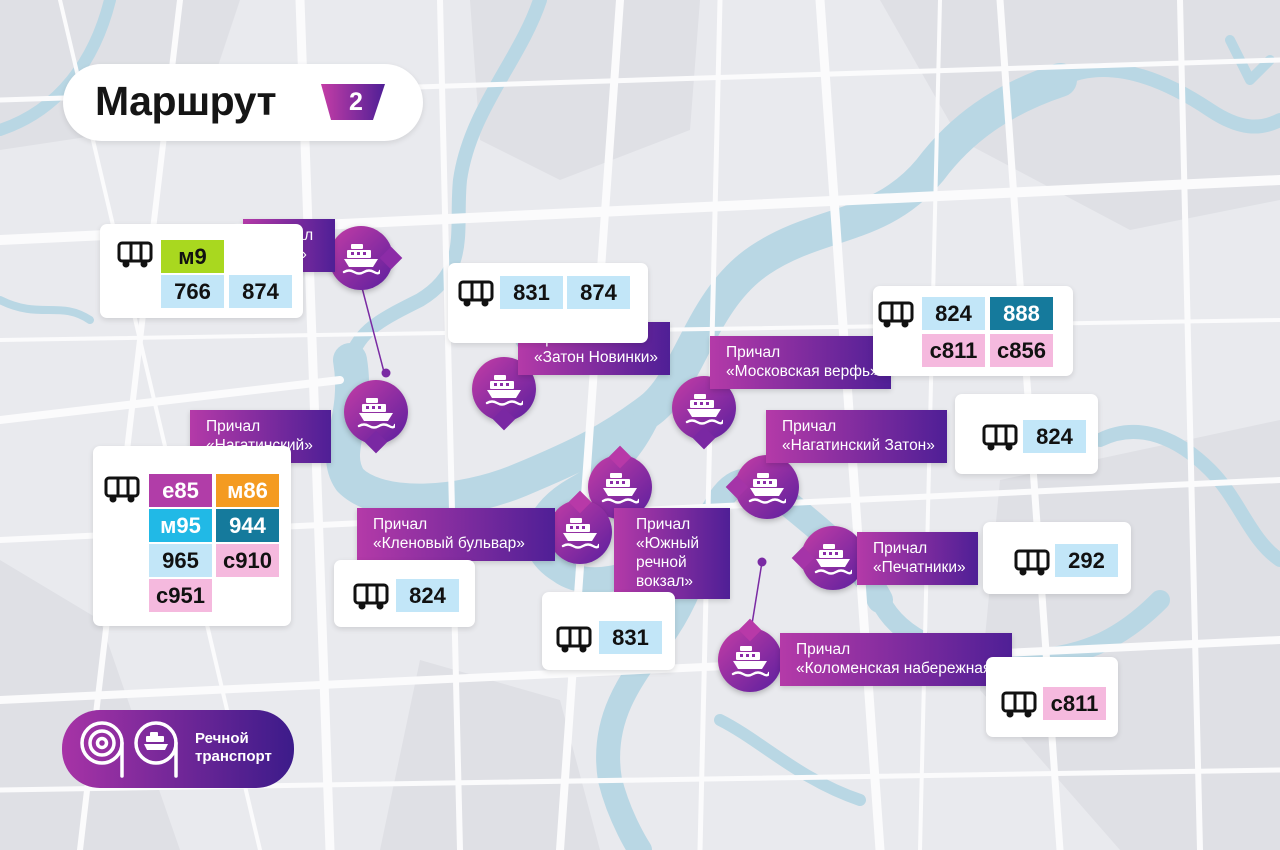 Image resolution: width=1280 pixels, height=850 pixels. I want to click on pier-label-name-1: «Южный, so click(668, 543).